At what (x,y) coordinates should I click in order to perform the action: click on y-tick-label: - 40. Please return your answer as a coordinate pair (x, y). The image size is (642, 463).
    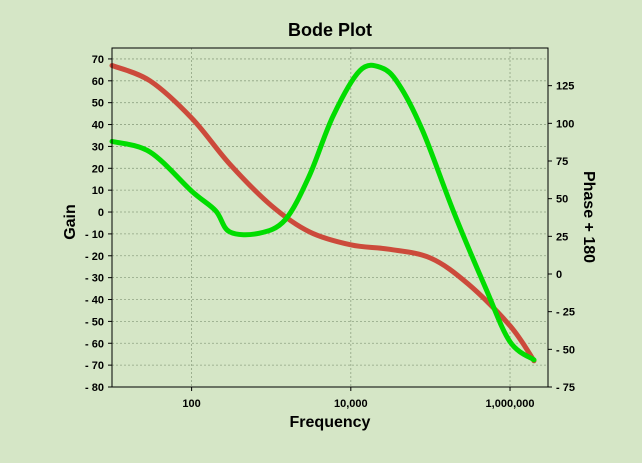
    Looking at the image, I should click on (94, 301).